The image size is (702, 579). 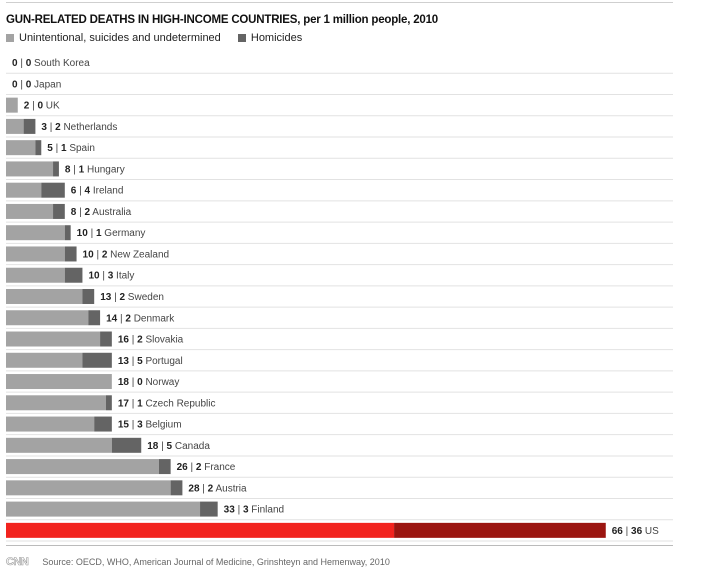 What do you see at coordinates (111, 233) in the screenshot?
I see `data-label-germany: 10 | 1 Germany` at bounding box center [111, 233].